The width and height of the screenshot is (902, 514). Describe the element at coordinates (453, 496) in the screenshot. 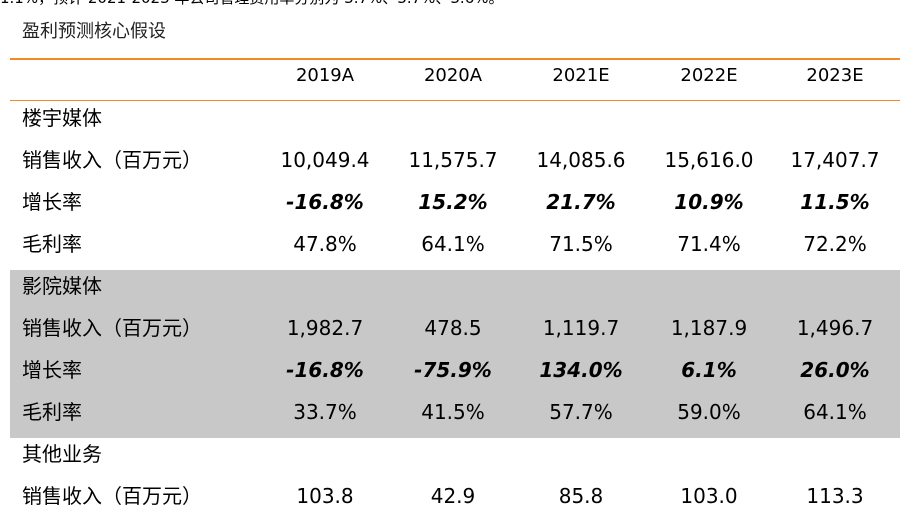

I see `cell-value: 42.9` at that location.